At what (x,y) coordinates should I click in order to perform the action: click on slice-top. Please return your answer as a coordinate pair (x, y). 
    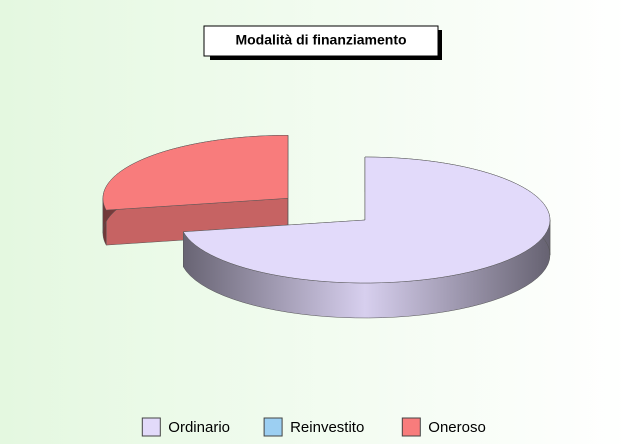
    Looking at the image, I should click on (195, 173).